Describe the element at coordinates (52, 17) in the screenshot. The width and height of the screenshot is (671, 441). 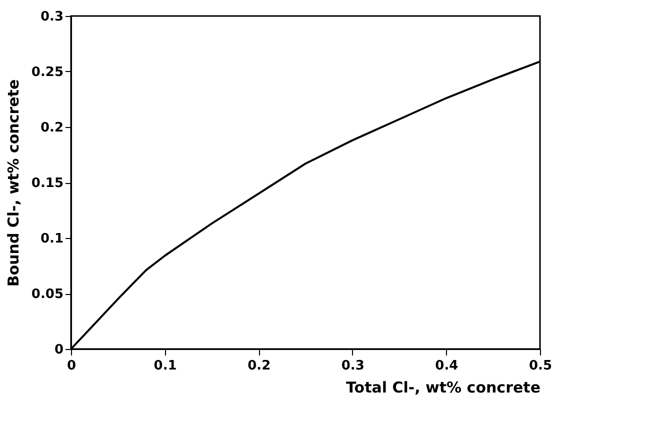
I see `y-tick-label: 0.3` at that location.